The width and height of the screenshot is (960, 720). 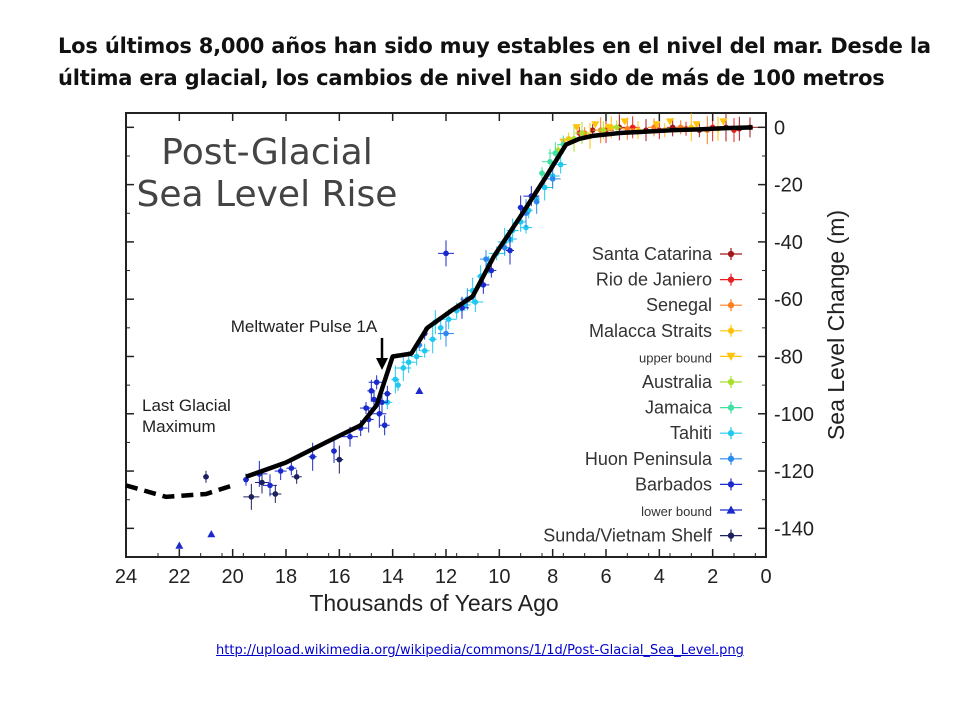 I want to click on series-upper-bound, so click(x=643, y=132).